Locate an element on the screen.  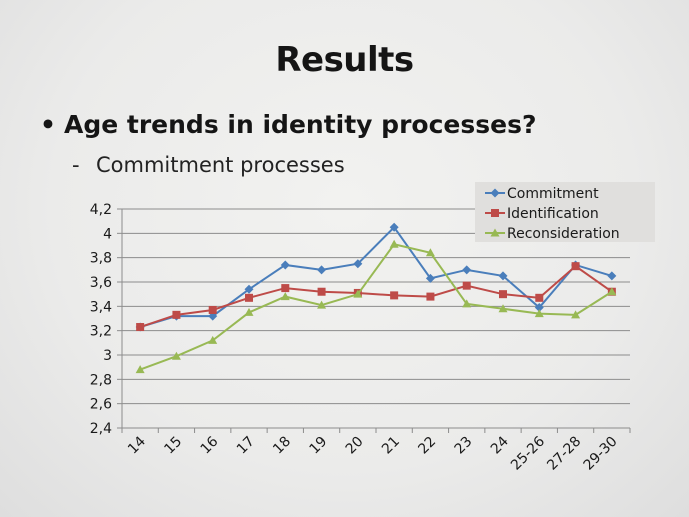
bullet-item: • Age trends in identity processes? is located at coordinates (288, 124).